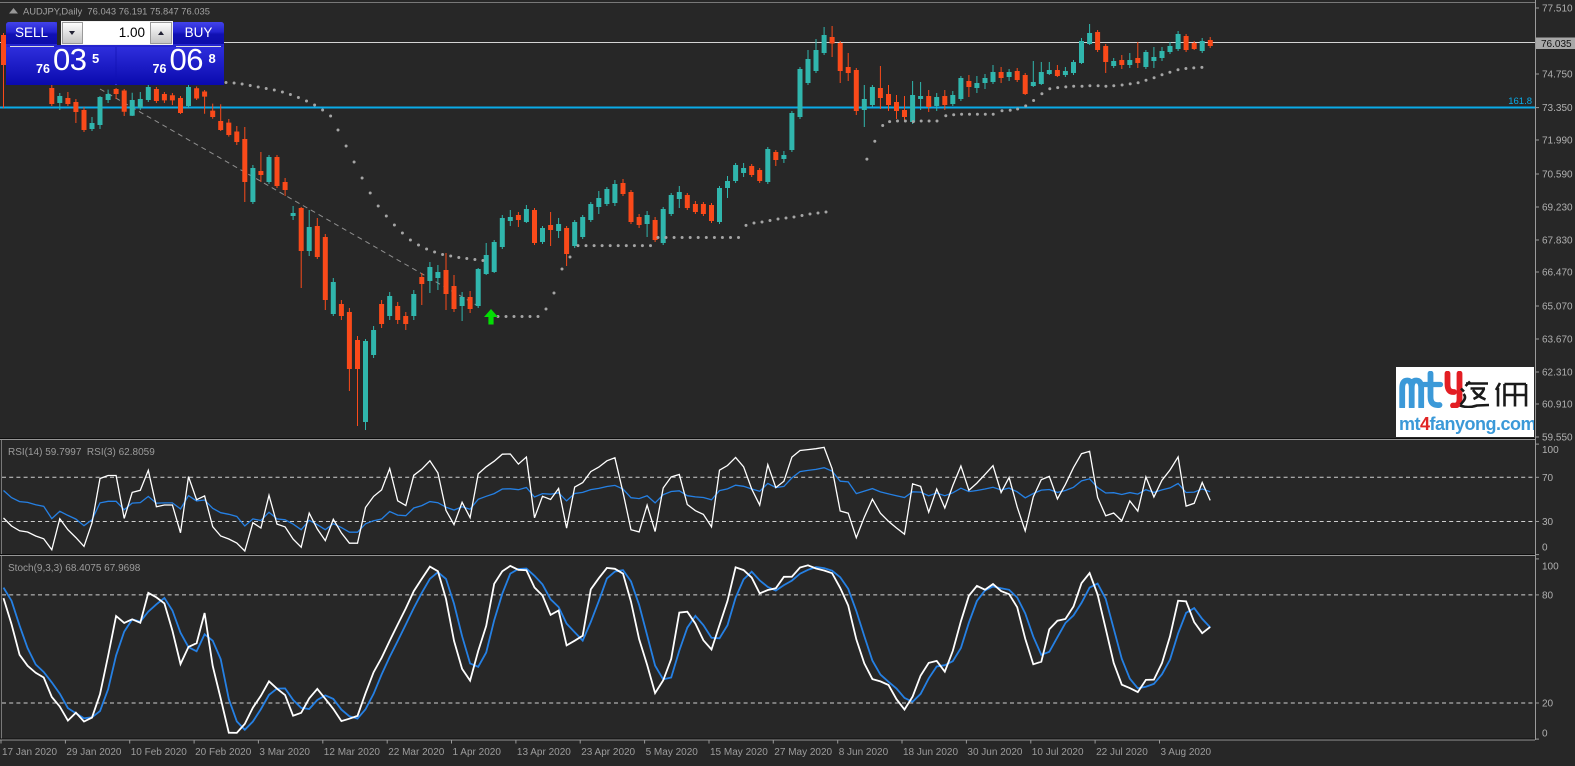 This screenshot has height=766, width=1575. I want to click on svg-text: 23 Apr 2020, so click(608, 752).